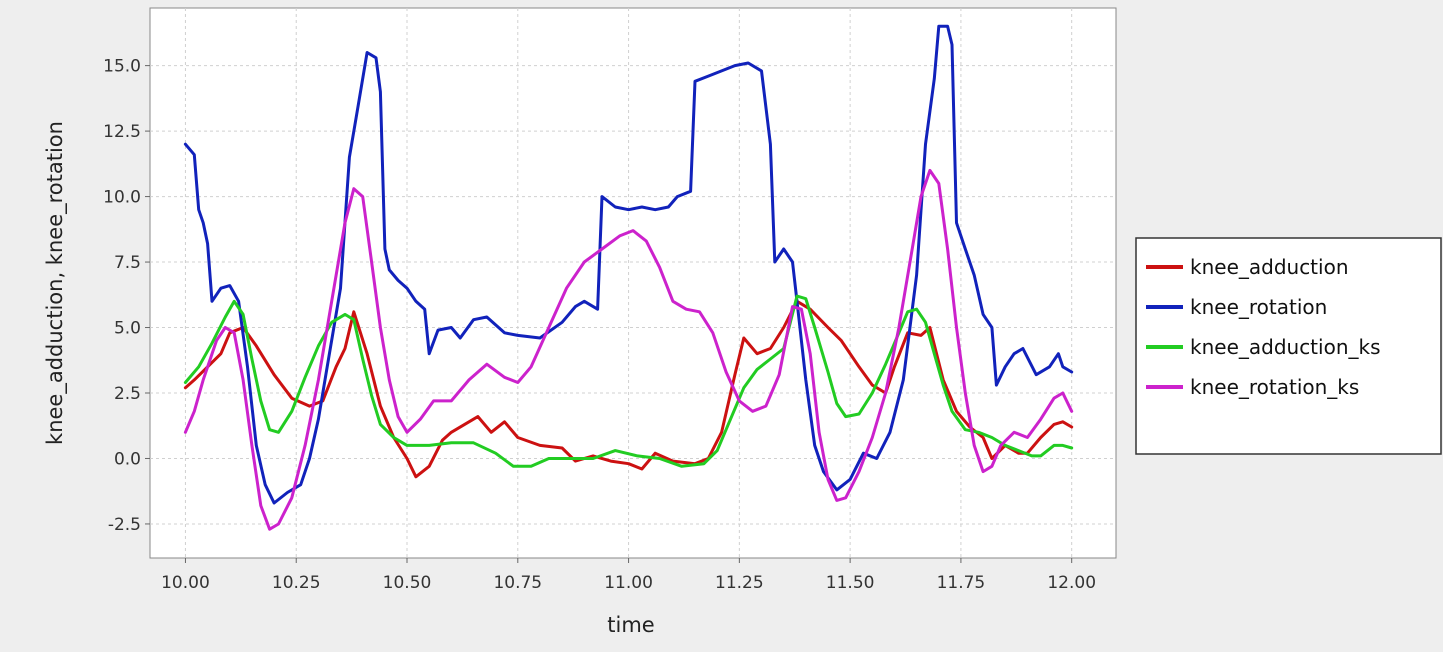 The width and height of the screenshot is (1443, 652). Describe the element at coordinates (961, 583) in the screenshot. I see `x-tick-label: 11.75` at that location.